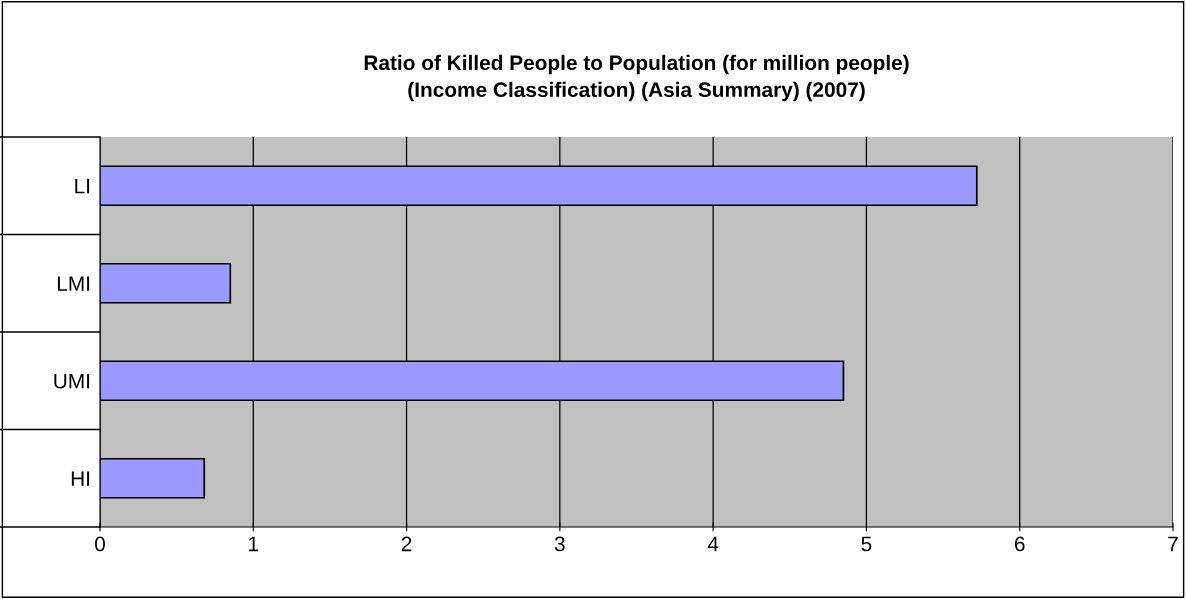  I want to click on y-tick-label: UMI, so click(72, 381).